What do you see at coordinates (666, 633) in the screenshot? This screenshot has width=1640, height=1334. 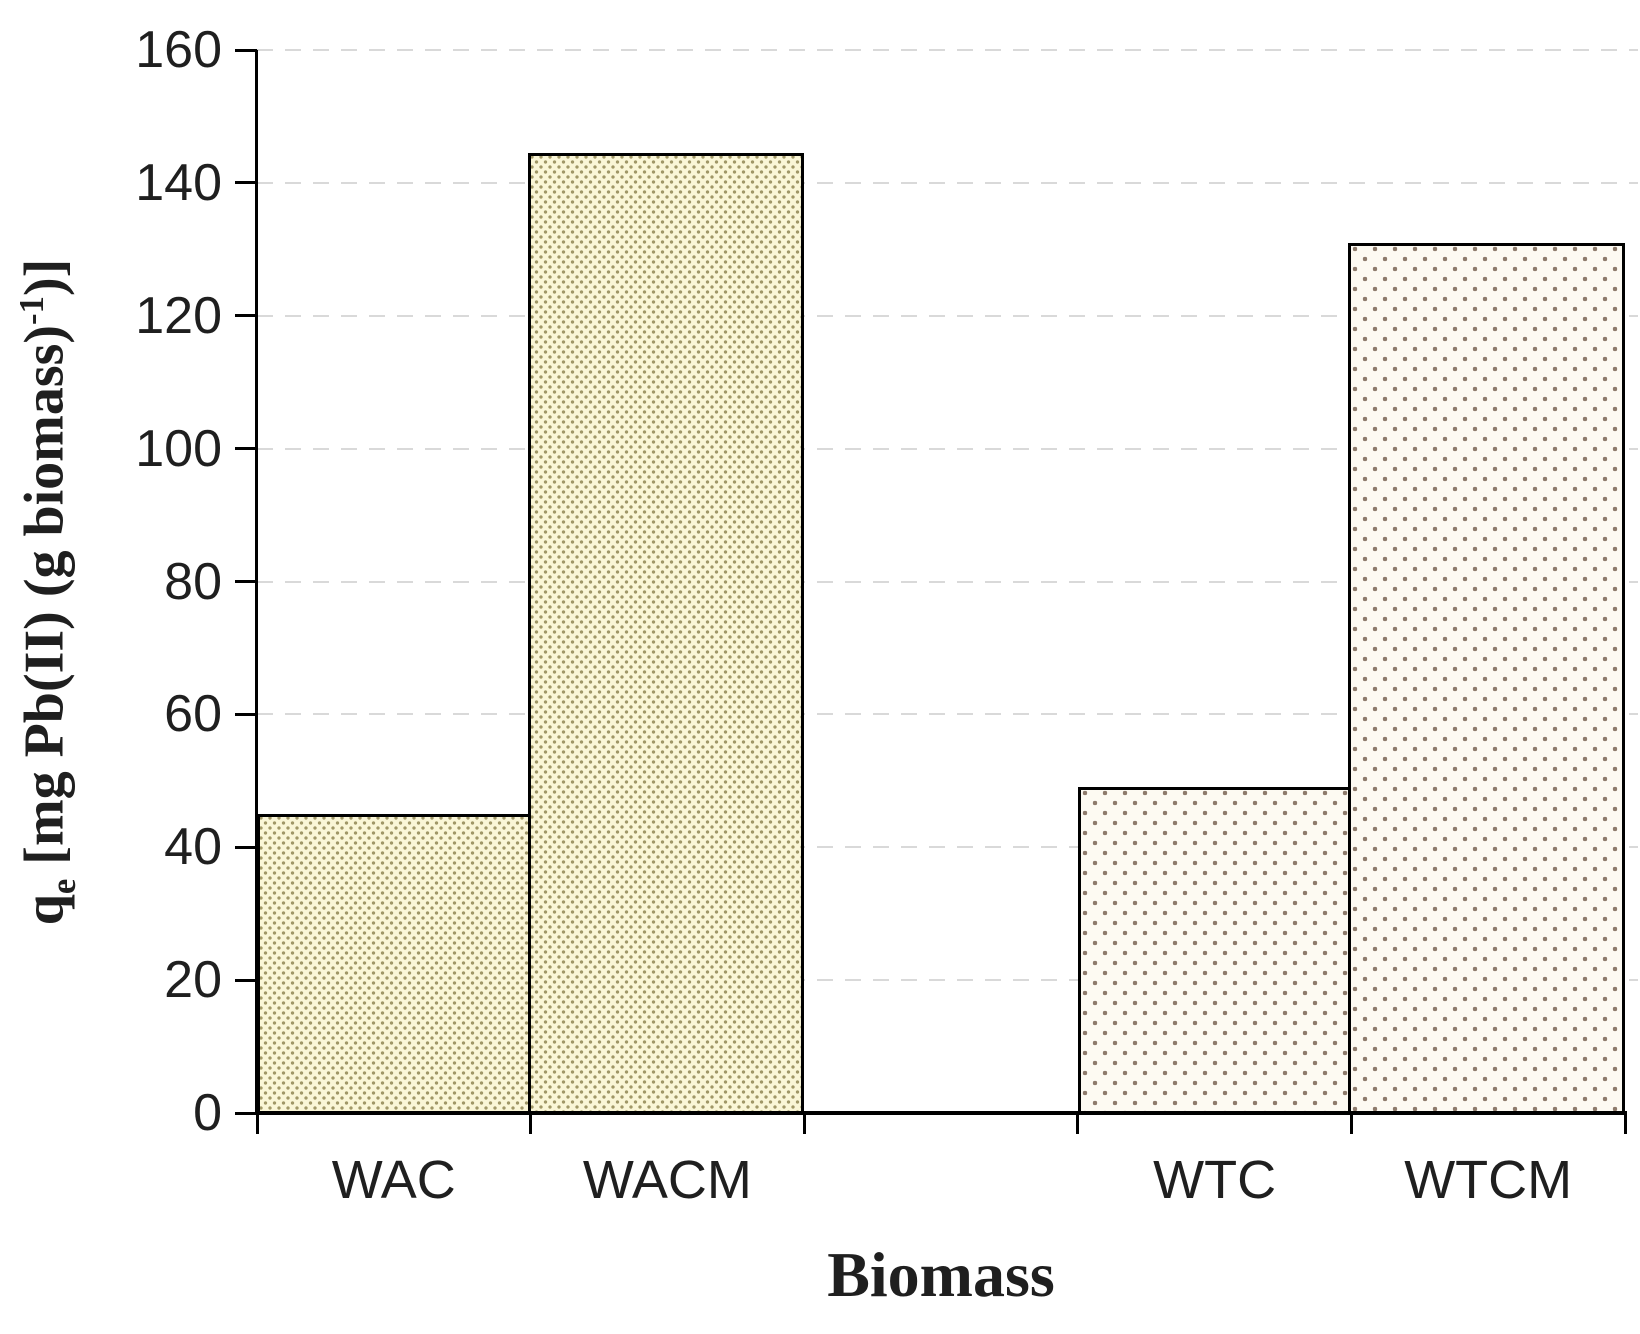 I see `bar-wacm` at bounding box center [666, 633].